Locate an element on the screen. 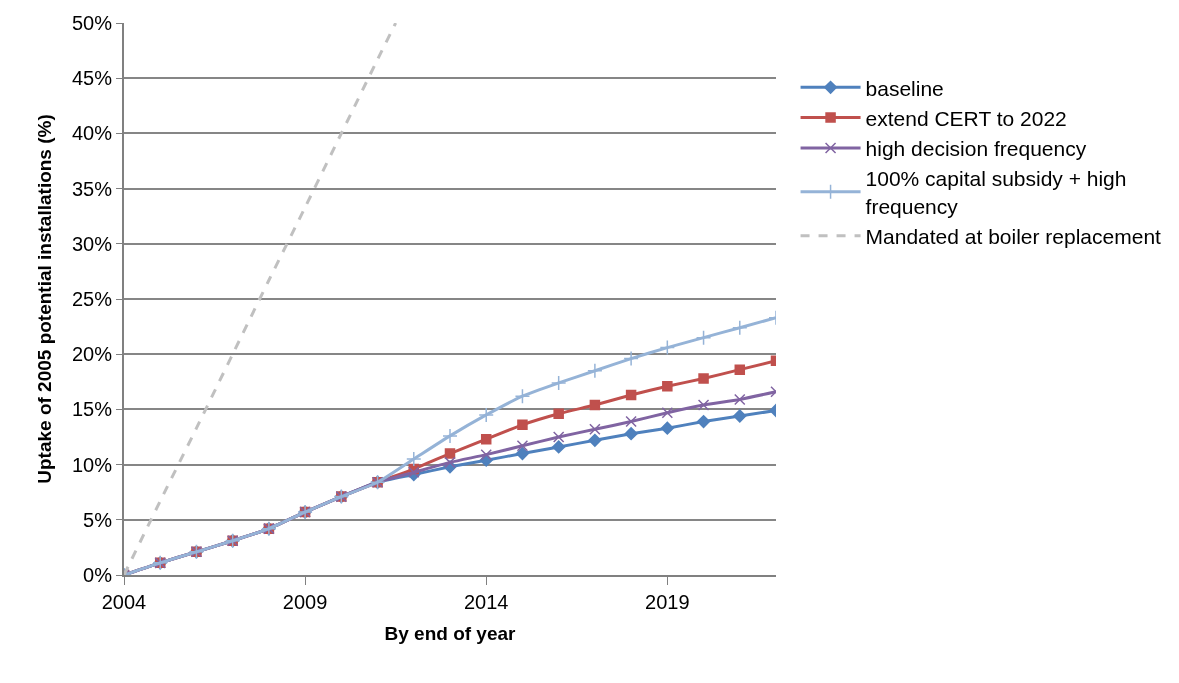 The height and width of the screenshot is (683, 1179). legend-label: Mandated at boiler replacement is located at coordinates (1013, 236).